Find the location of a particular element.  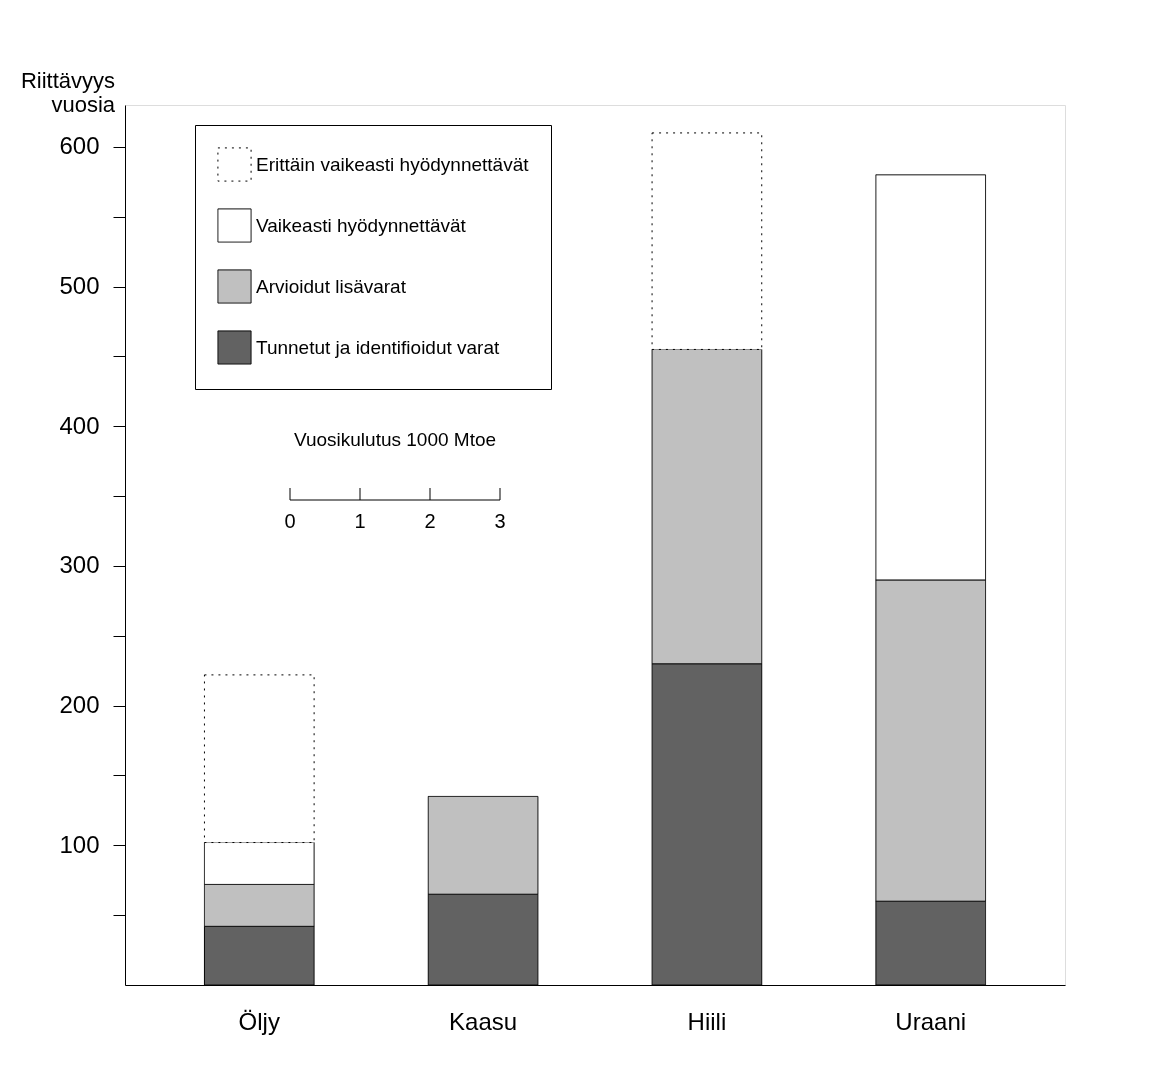

x-tick-label: Kaasu is located at coordinates (483, 1021).